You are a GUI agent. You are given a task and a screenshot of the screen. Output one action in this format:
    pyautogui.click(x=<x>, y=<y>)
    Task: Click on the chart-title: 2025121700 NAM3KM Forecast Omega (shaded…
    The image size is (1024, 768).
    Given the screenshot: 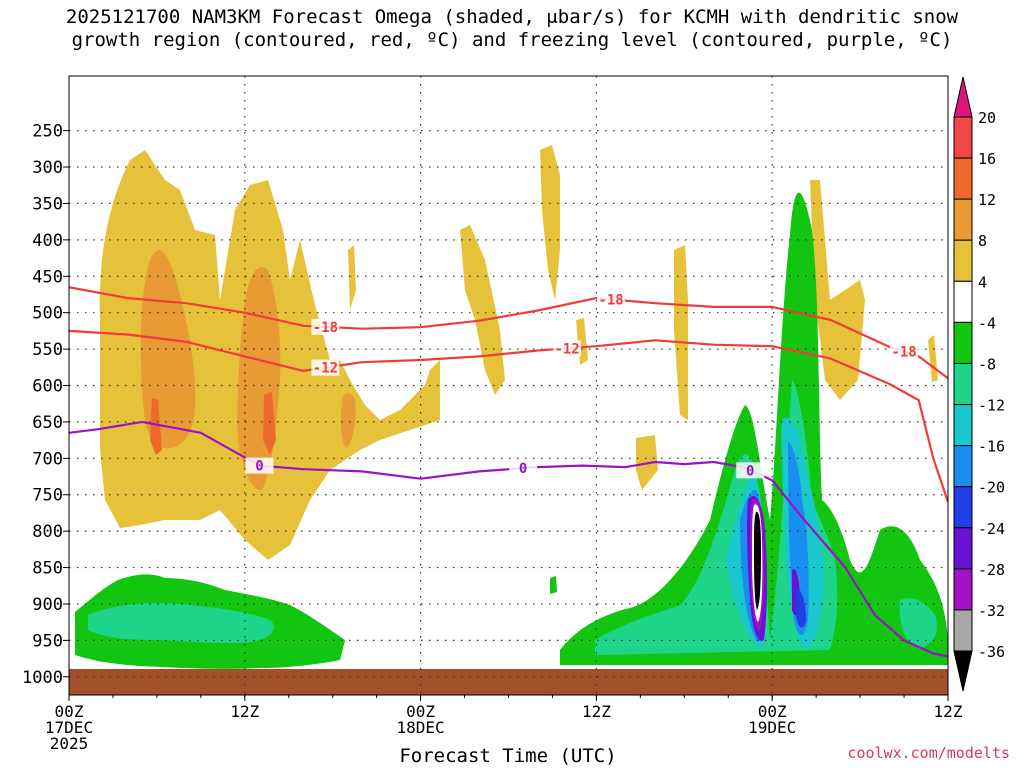 What is the action you would take?
    pyautogui.click(x=512, y=29)
    